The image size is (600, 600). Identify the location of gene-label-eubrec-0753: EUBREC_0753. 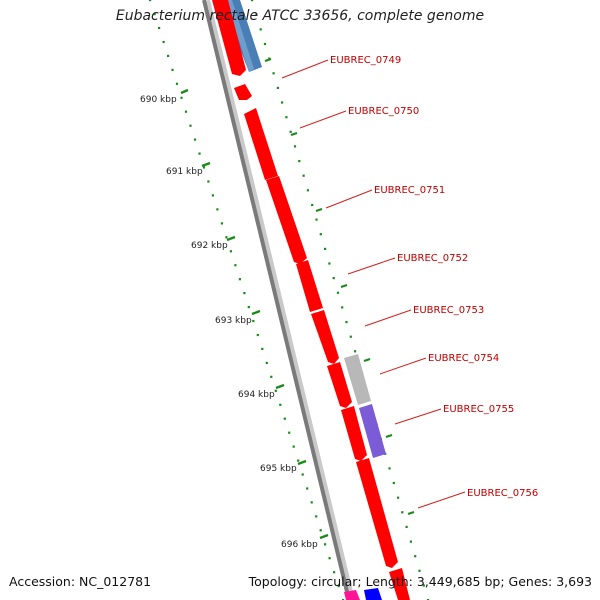
(448, 310).